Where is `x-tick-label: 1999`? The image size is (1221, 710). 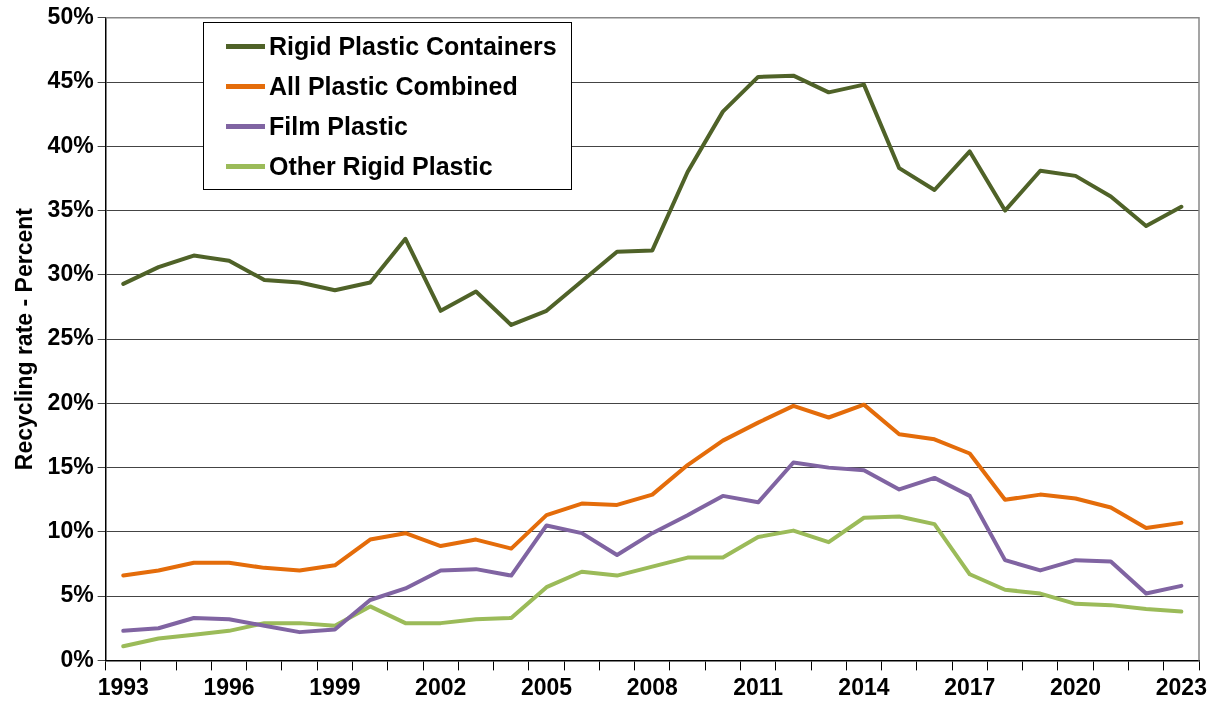
x-tick-label: 1999 is located at coordinates (335, 686).